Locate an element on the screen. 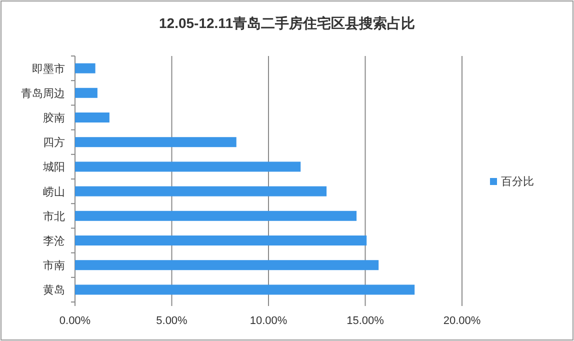  y-tick-label: 李沧 is located at coordinates (54, 241).